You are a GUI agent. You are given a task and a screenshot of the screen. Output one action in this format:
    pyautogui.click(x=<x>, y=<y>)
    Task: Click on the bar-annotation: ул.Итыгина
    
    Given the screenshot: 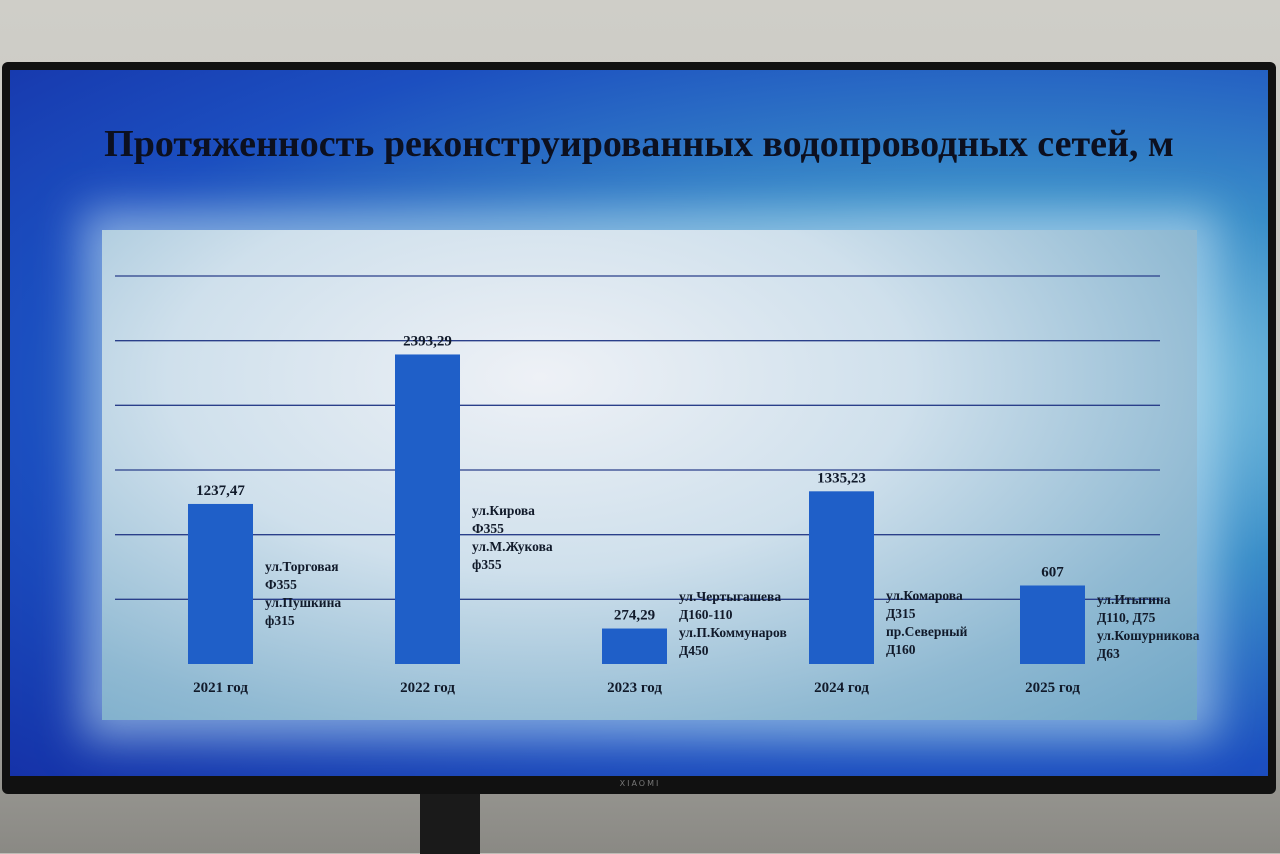 What is the action you would take?
    pyautogui.click(x=1134, y=599)
    